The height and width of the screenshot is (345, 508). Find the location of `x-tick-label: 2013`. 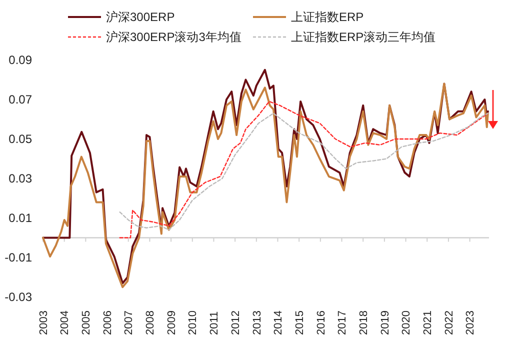

x-tick-label: 2013 is located at coordinates (257, 322).